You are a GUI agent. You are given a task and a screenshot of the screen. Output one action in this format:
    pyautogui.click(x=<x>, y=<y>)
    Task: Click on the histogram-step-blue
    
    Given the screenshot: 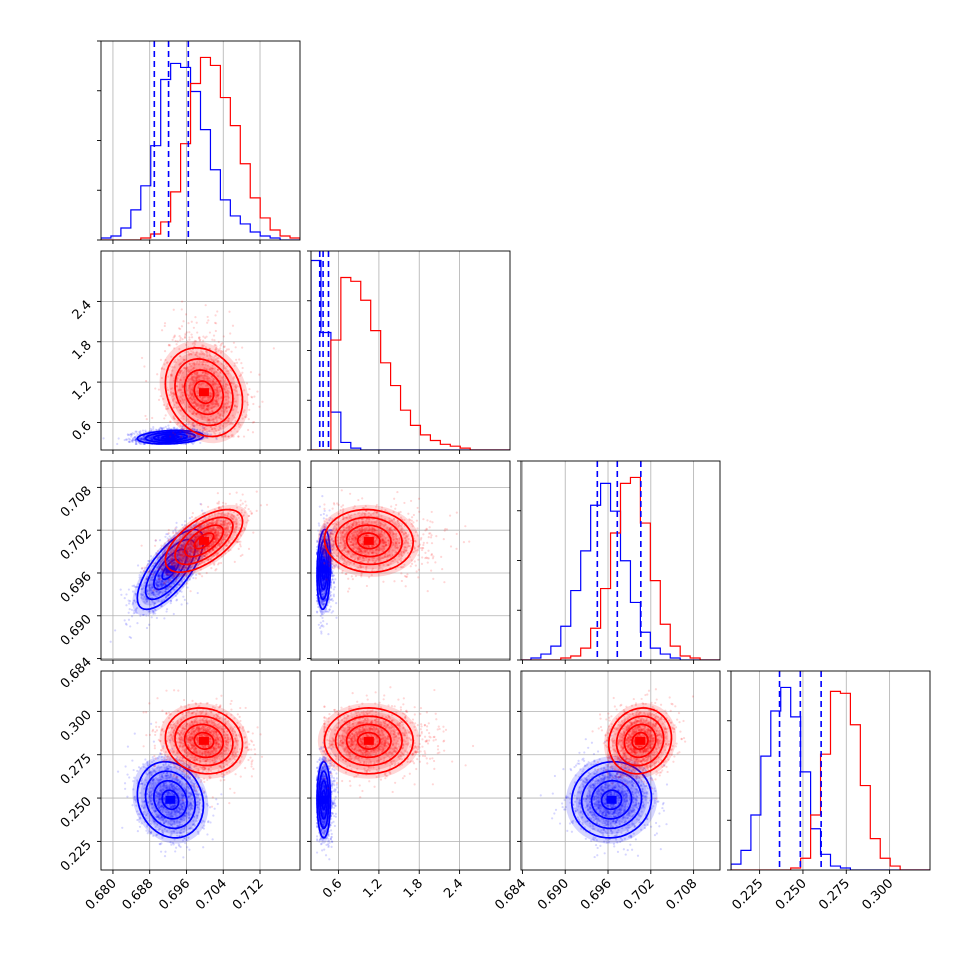 What is the action you would take?
    pyautogui.click(x=200, y=151)
    